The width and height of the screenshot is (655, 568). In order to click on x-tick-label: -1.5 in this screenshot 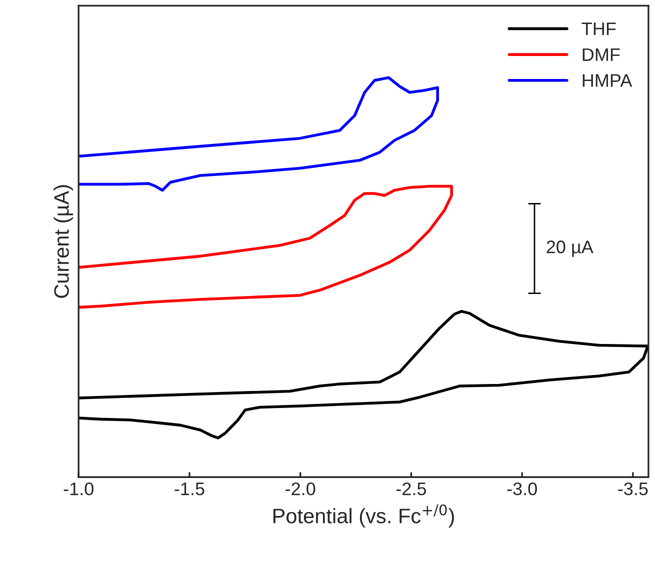, I will do `click(189, 489)`.